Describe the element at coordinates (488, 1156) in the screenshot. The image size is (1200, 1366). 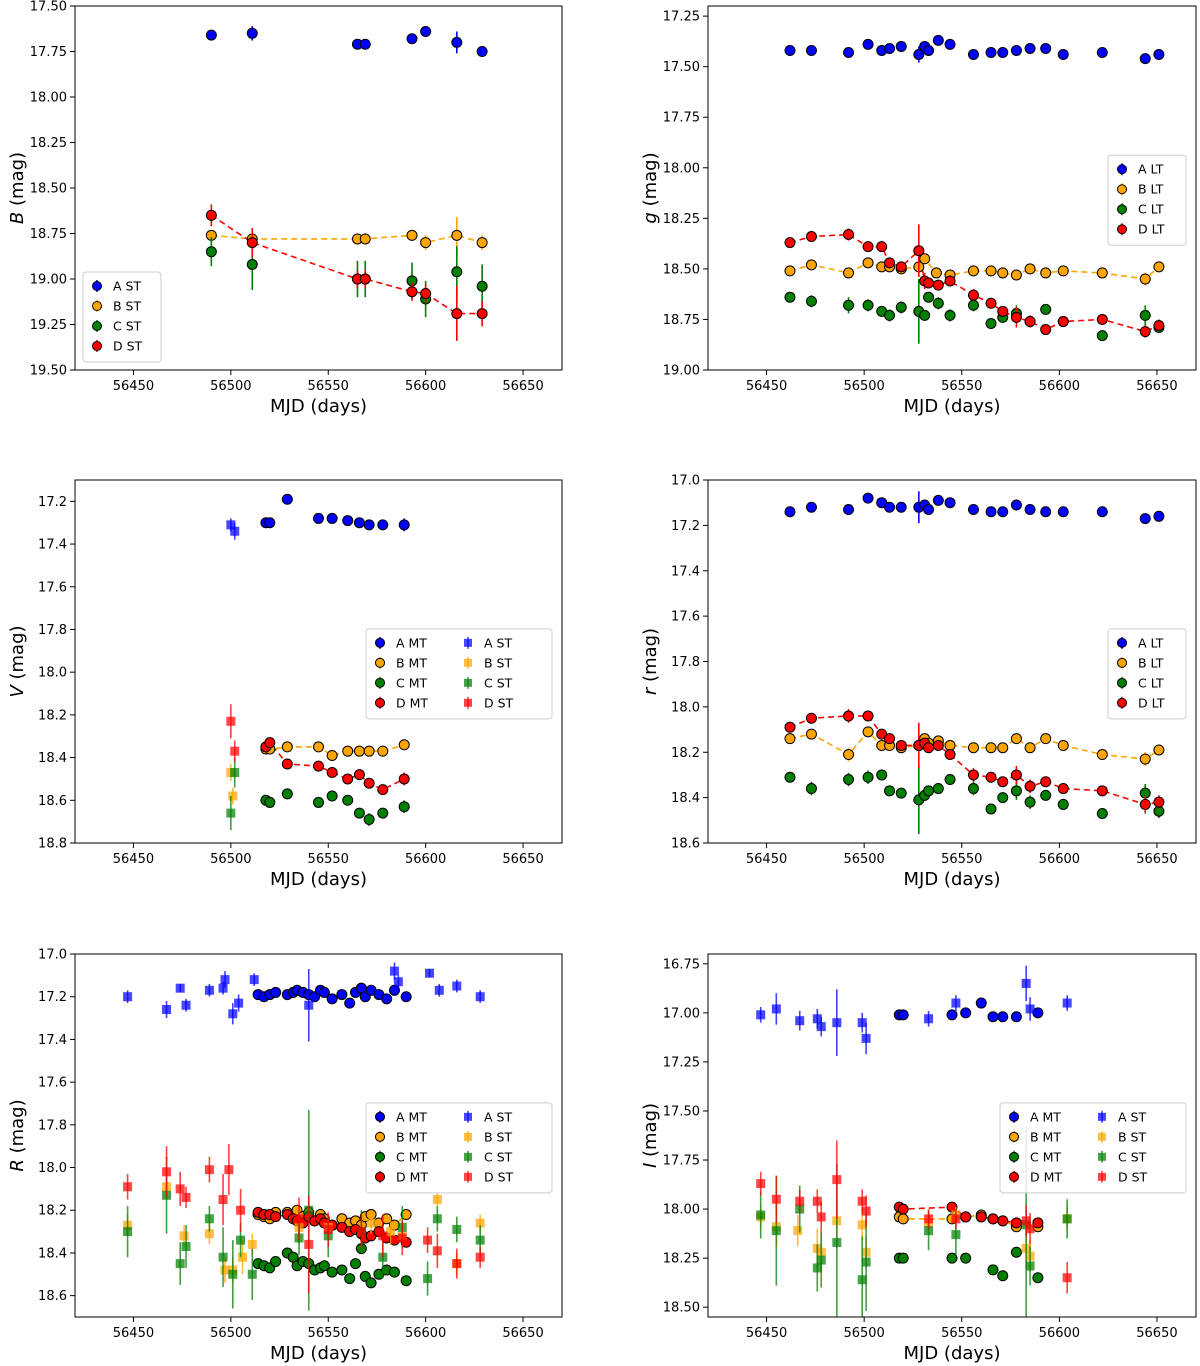
I see `legend-entry: C ST` at that location.